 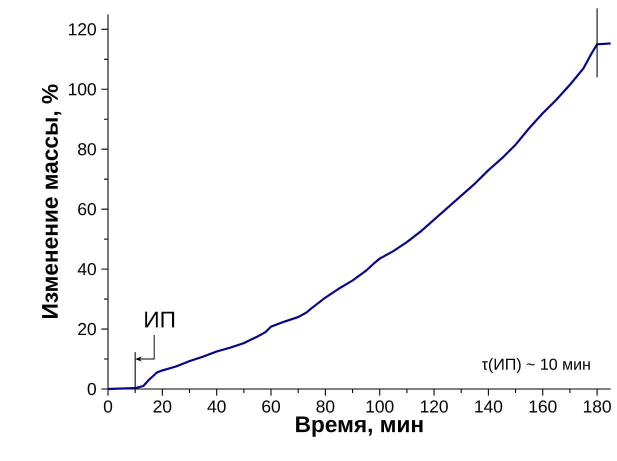 I want to click on x-tick-label: 100, so click(x=380, y=406).